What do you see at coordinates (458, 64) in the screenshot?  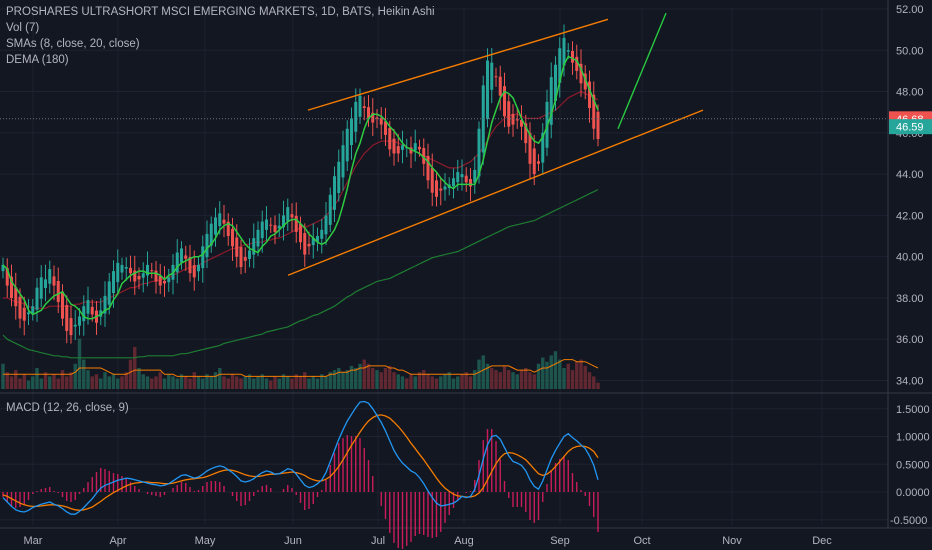 I see `upper-channel-line` at bounding box center [458, 64].